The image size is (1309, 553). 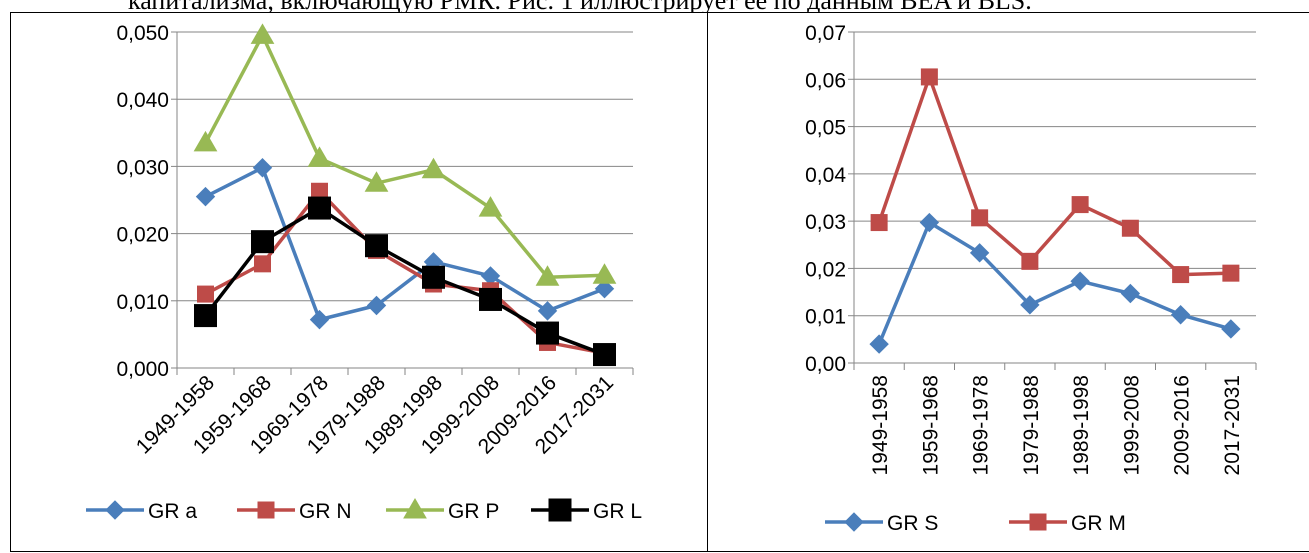 What do you see at coordinates (880, 425) in the screenshot?
I see `x-tick-label: 1949-1958` at bounding box center [880, 425].